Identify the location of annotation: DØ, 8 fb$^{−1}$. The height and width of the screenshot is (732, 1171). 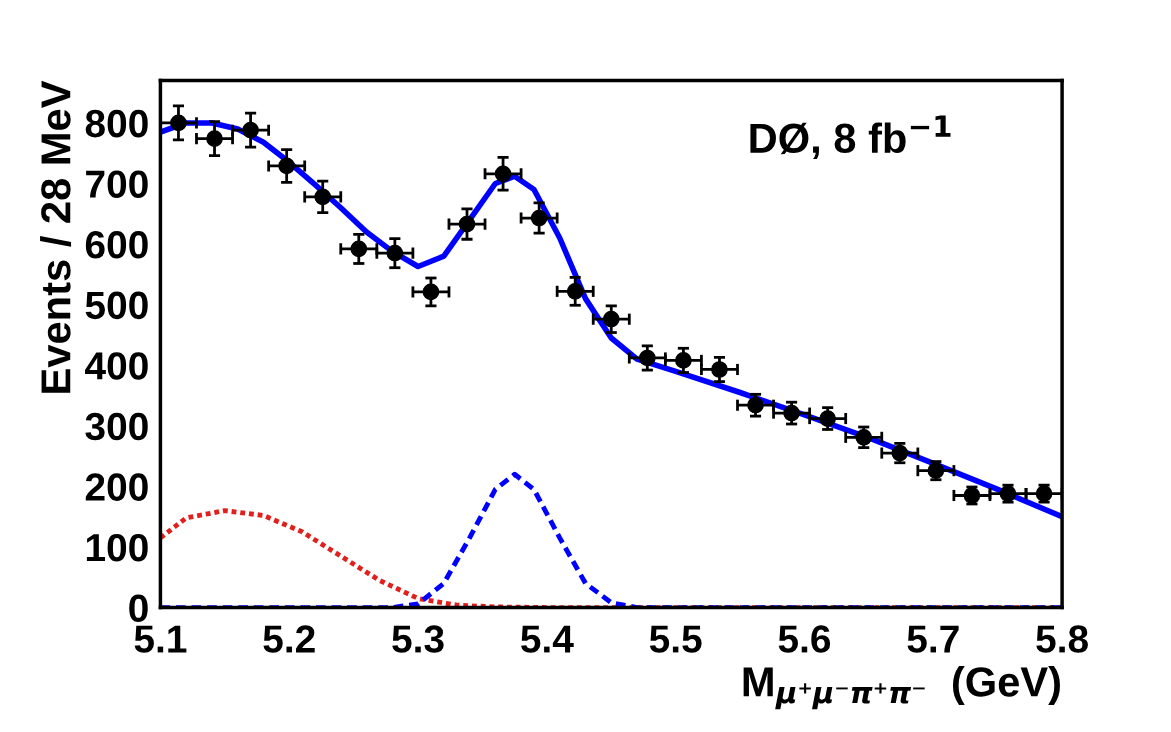
(850, 137).